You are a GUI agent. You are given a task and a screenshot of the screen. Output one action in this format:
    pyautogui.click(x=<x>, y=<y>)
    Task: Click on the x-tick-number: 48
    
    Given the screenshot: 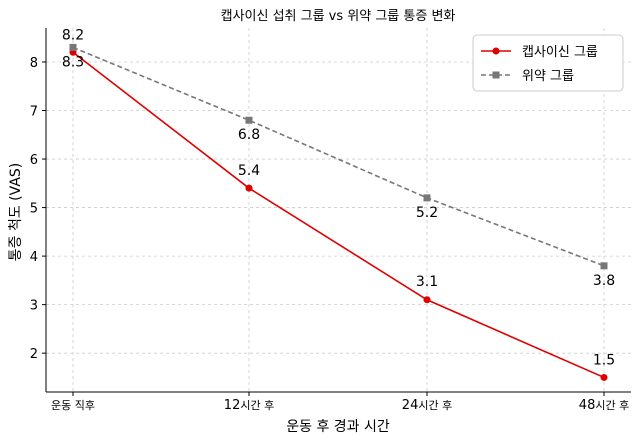 What is the action you would take?
    pyautogui.click(x=587, y=405)
    